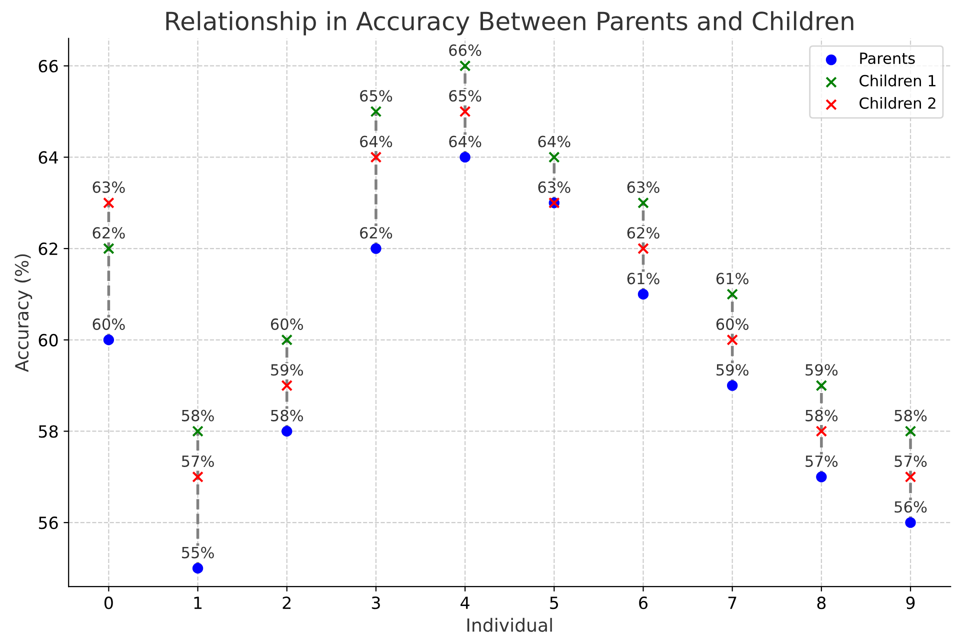 The image size is (980, 641). Describe the element at coordinates (821, 603) in the screenshot. I see `x-tick-label: 8` at that location.